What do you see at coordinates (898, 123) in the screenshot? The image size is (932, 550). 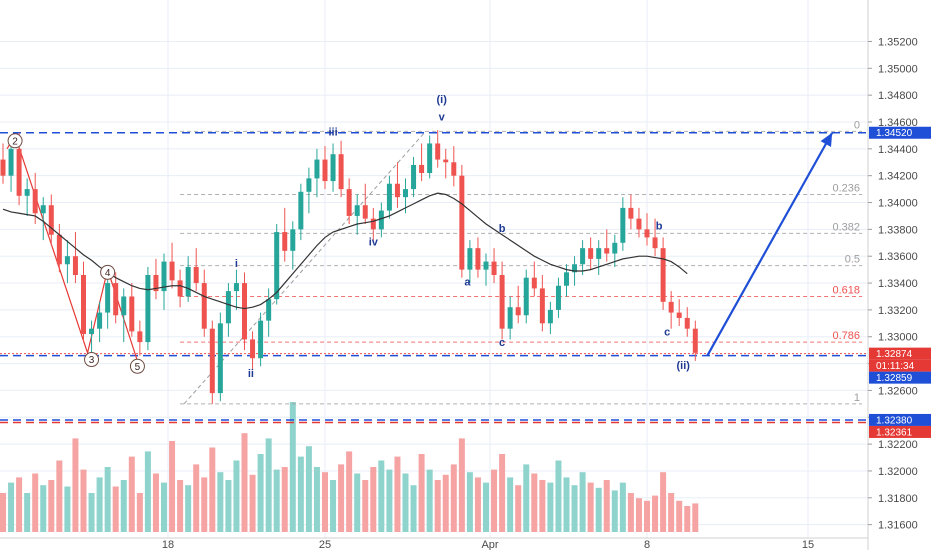 I see `price-tick-label: 1.34600` at bounding box center [898, 123].